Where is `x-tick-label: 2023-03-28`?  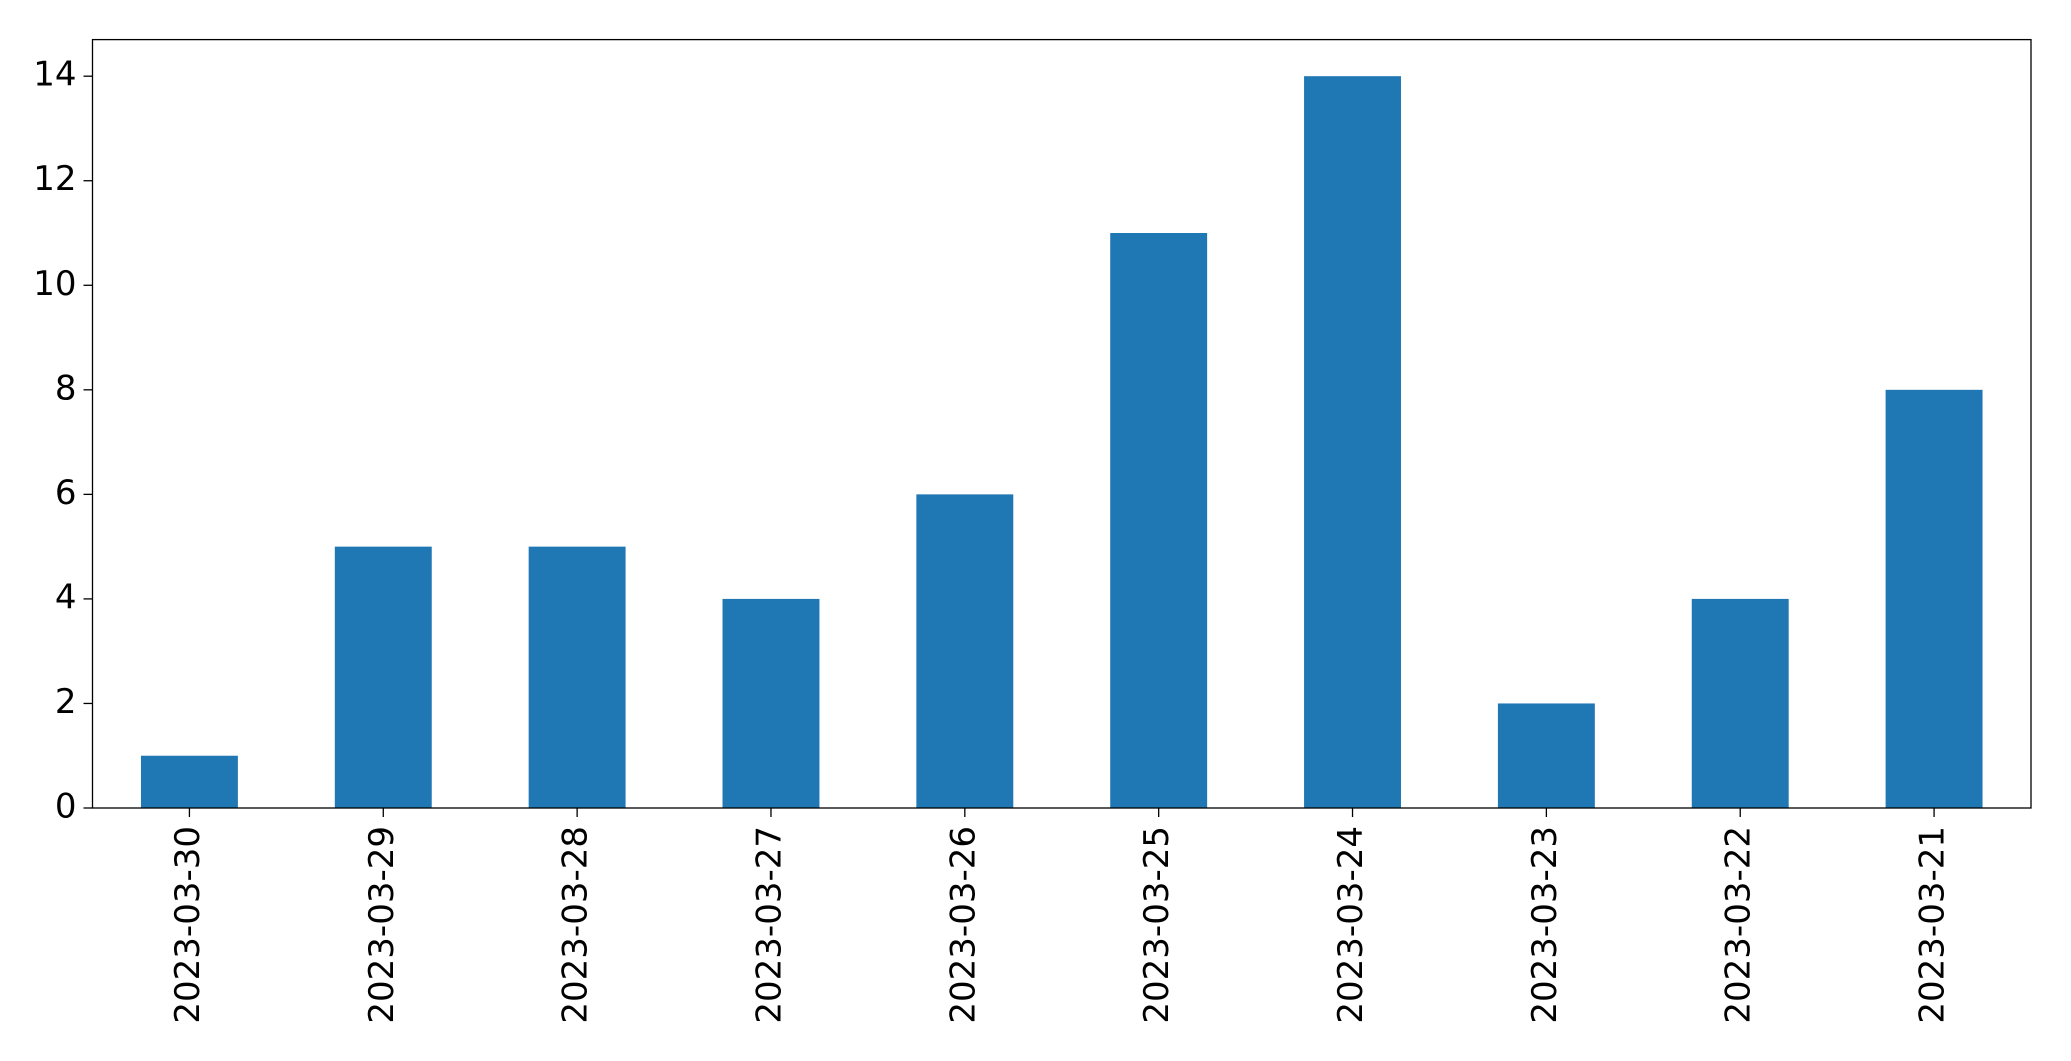 x-tick-label: 2023-03-28 is located at coordinates (576, 925).